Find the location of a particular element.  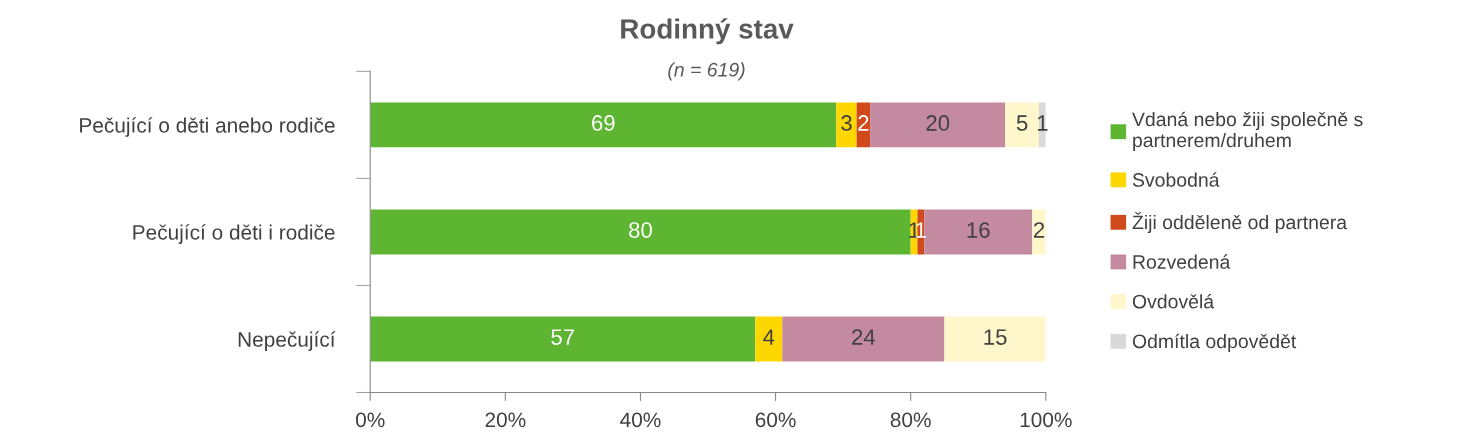

x-tick-label: 0% is located at coordinates (370, 420).